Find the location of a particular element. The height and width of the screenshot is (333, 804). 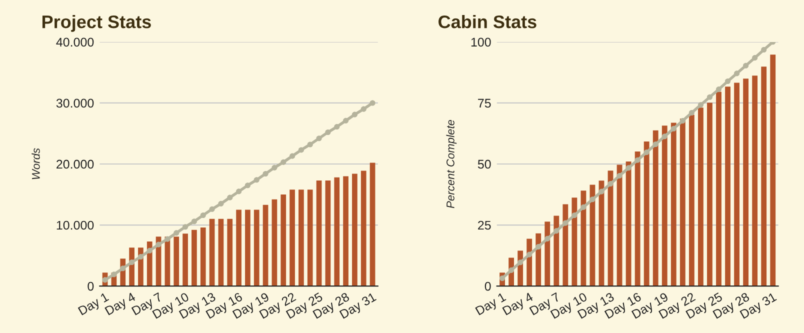

chart-title: Cabin Stats is located at coordinates (487, 21).